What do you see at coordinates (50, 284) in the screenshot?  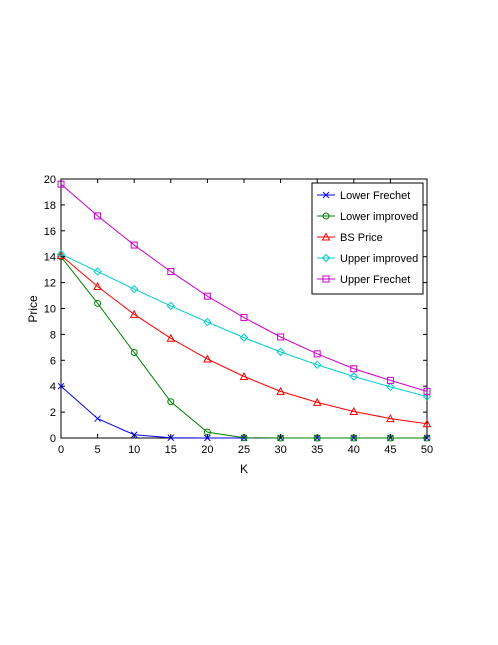 I see `y-tick-label: 12` at bounding box center [50, 284].